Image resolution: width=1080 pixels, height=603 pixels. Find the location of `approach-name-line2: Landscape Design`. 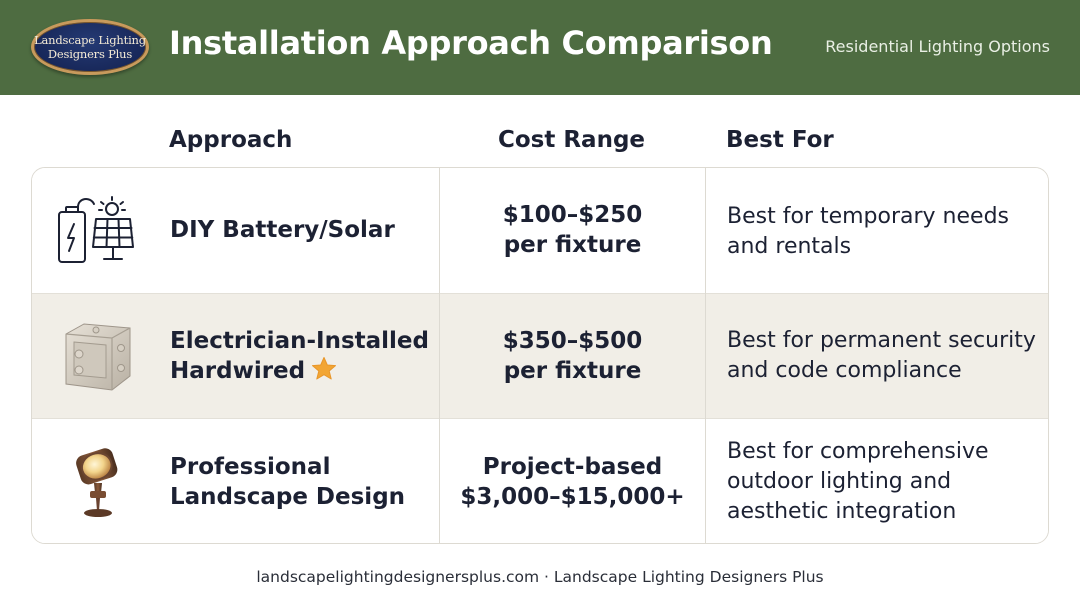

approach-name-line2: Landscape Design is located at coordinates (288, 497).